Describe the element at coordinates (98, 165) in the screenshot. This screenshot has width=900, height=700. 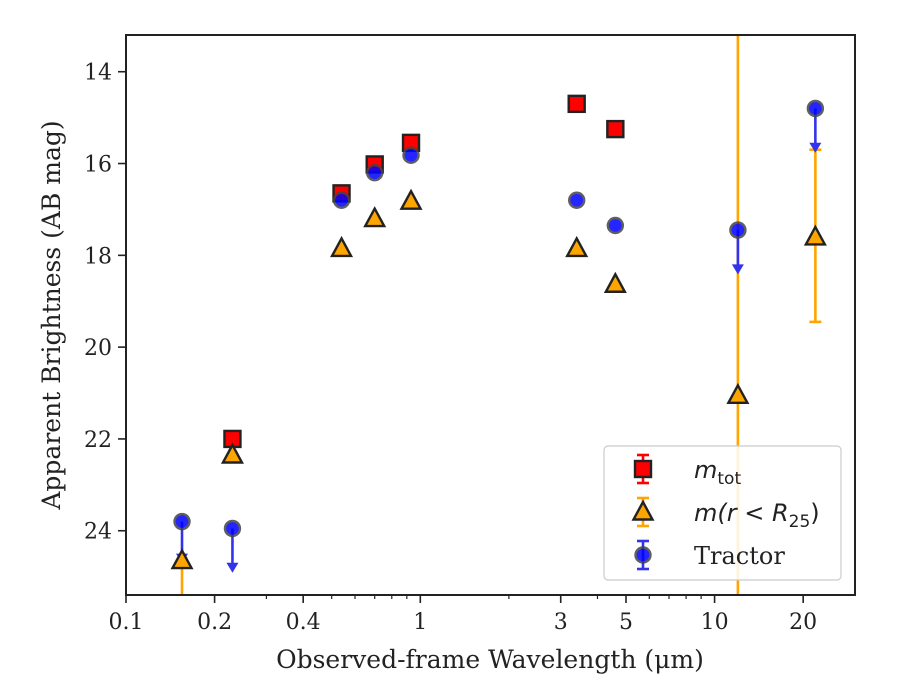
I see `y-tick-label: 16` at that location.